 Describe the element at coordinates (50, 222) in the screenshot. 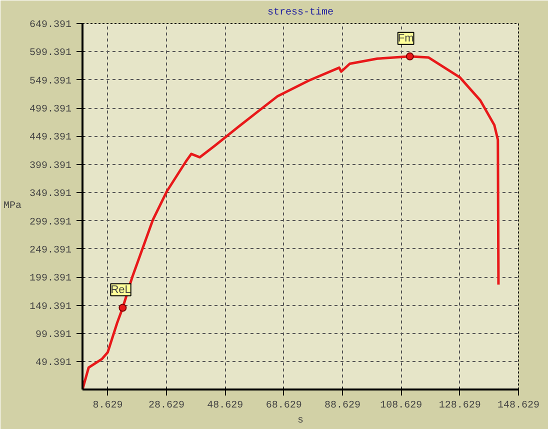

I see `y-tick-label: 299.391` at that location.